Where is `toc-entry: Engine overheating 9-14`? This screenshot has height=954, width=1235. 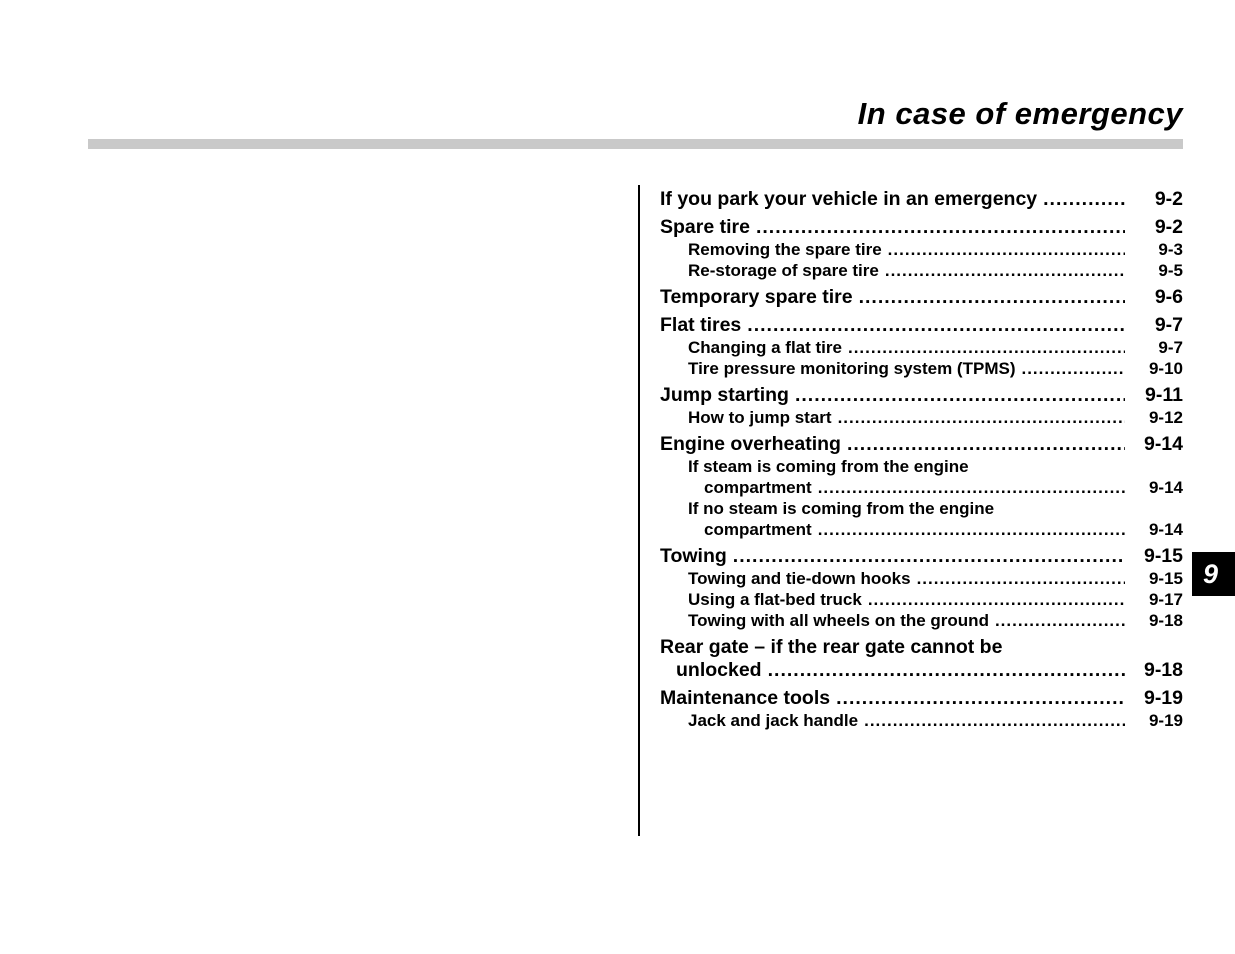
toc-entry: Engine overheating 9-14 is located at coordinates (911, 444).